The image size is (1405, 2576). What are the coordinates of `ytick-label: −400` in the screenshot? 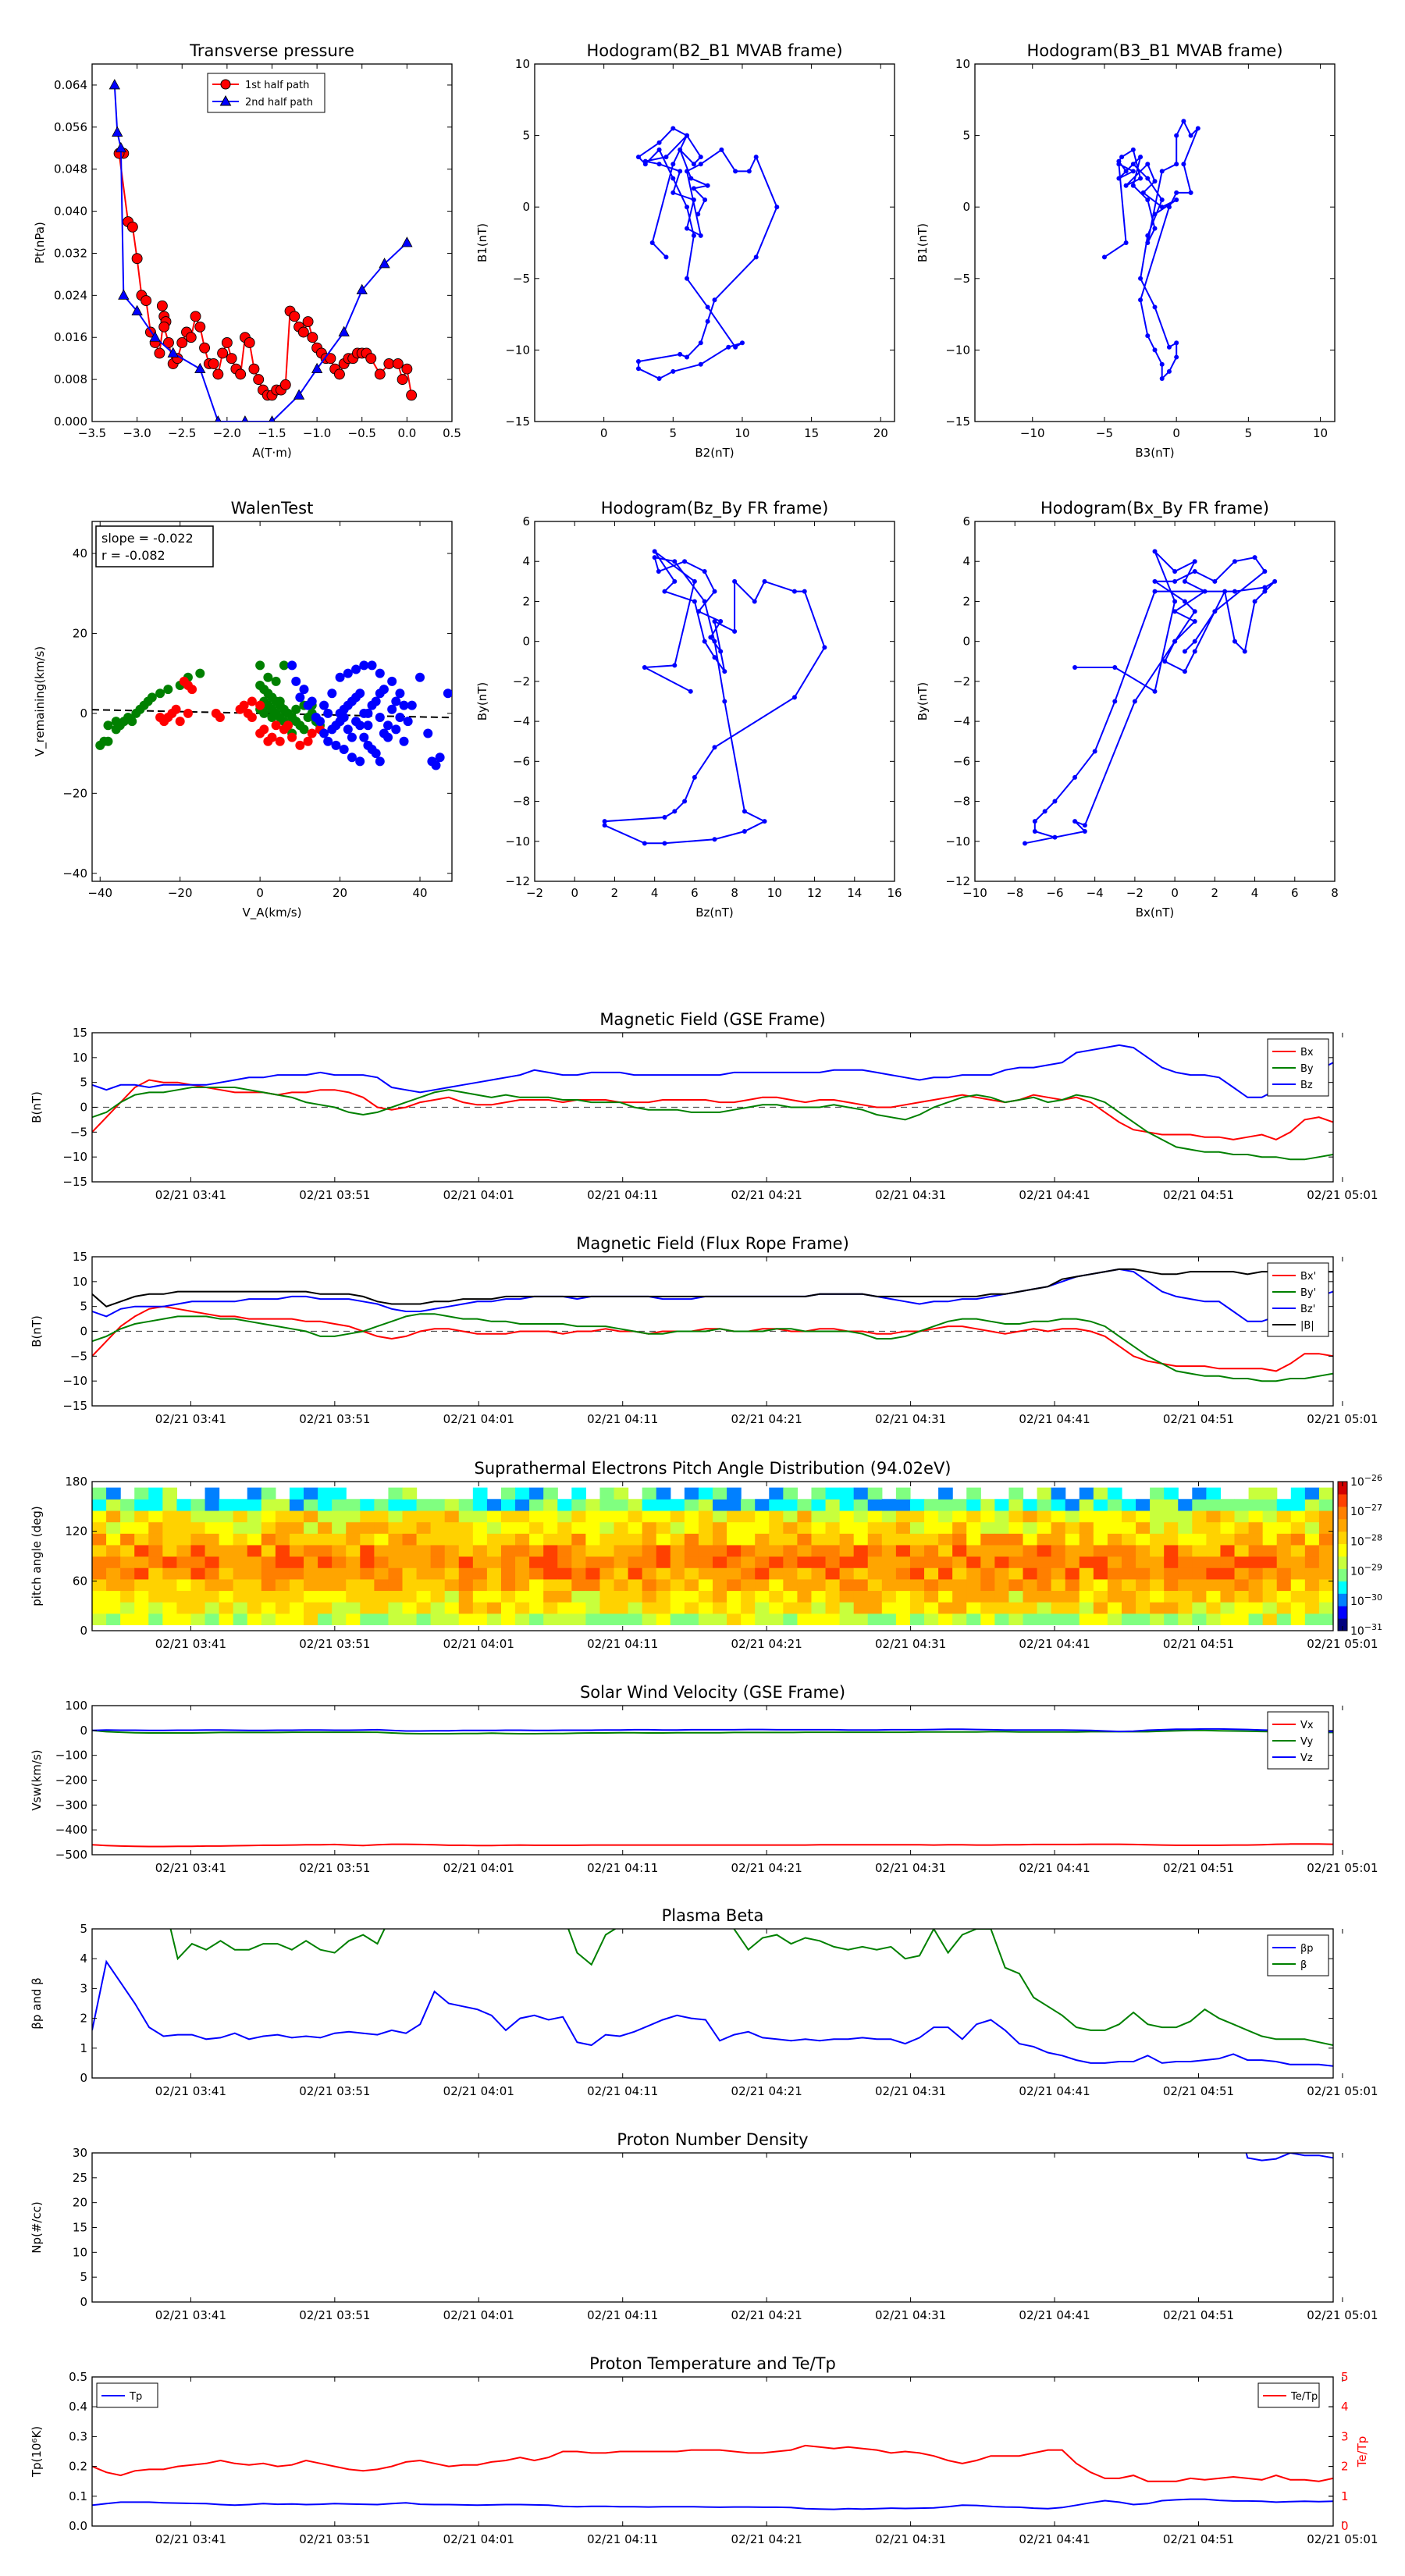 It's located at (71, 1830).